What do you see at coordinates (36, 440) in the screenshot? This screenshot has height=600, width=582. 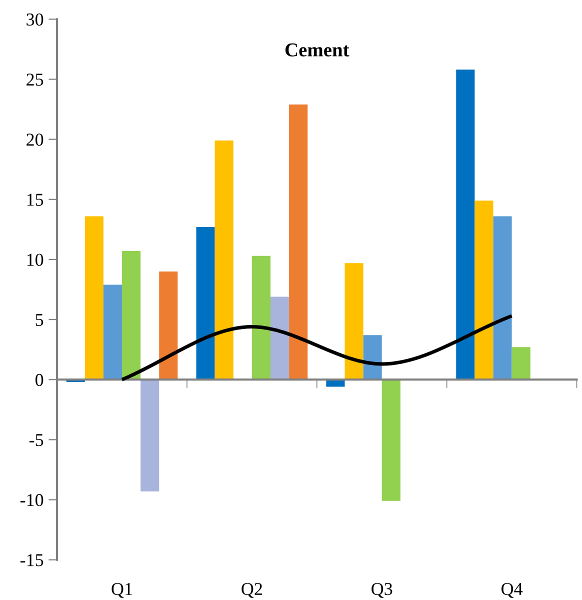 I see `y-tick-label: -5` at bounding box center [36, 440].